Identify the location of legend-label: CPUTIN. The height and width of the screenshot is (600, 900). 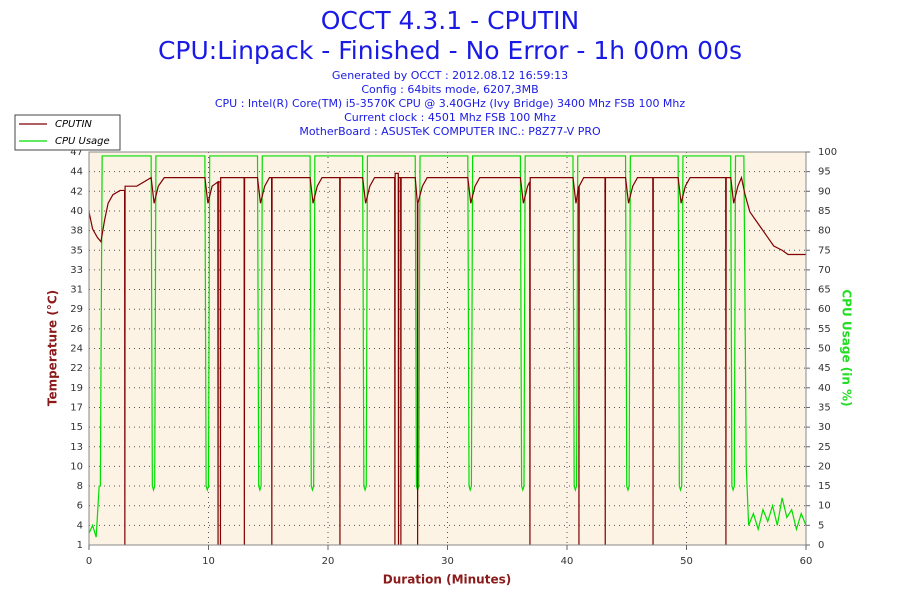
(73, 124).